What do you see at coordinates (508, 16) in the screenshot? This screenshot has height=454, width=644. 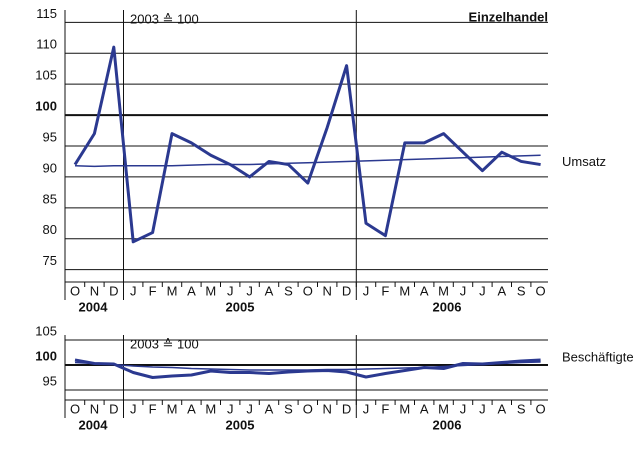 I see `chart-title: Einzelhandel` at bounding box center [508, 16].